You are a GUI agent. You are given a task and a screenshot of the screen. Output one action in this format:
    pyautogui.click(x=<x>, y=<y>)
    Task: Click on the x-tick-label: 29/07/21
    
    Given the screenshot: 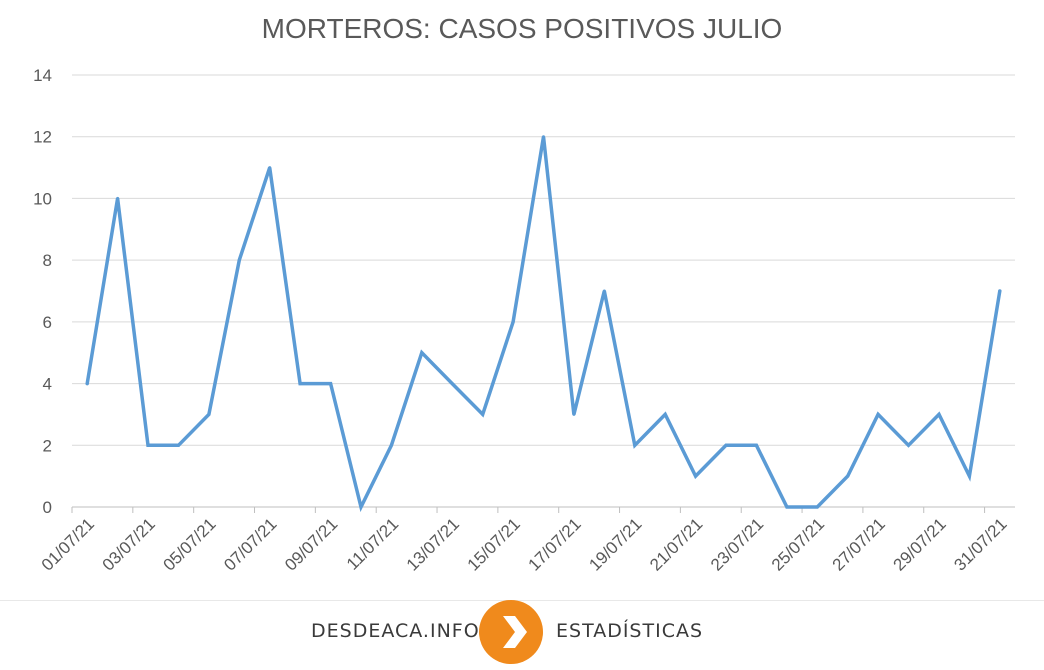 What is the action you would take?
    pyautogui.click(x=920, y=544)
    